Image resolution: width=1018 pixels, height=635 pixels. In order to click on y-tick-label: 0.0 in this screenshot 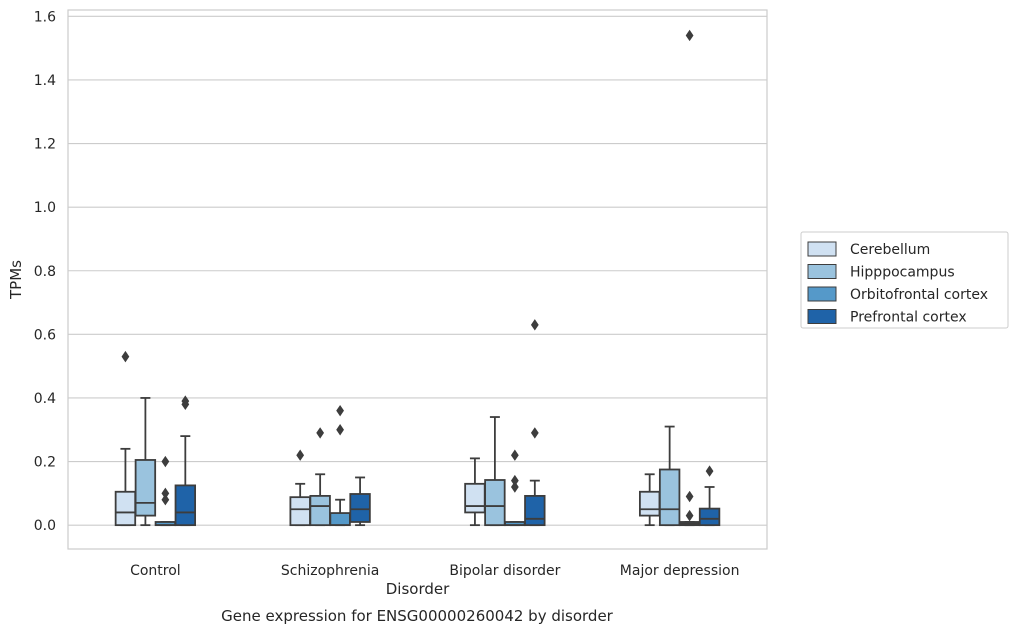, I will do `click(45, 526)`.